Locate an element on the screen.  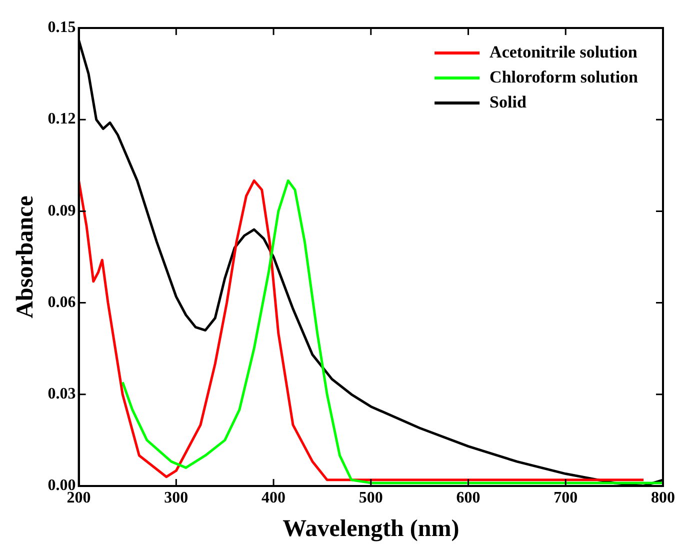
y-tick-label: 0.06 is located at coordinates (62, 302).